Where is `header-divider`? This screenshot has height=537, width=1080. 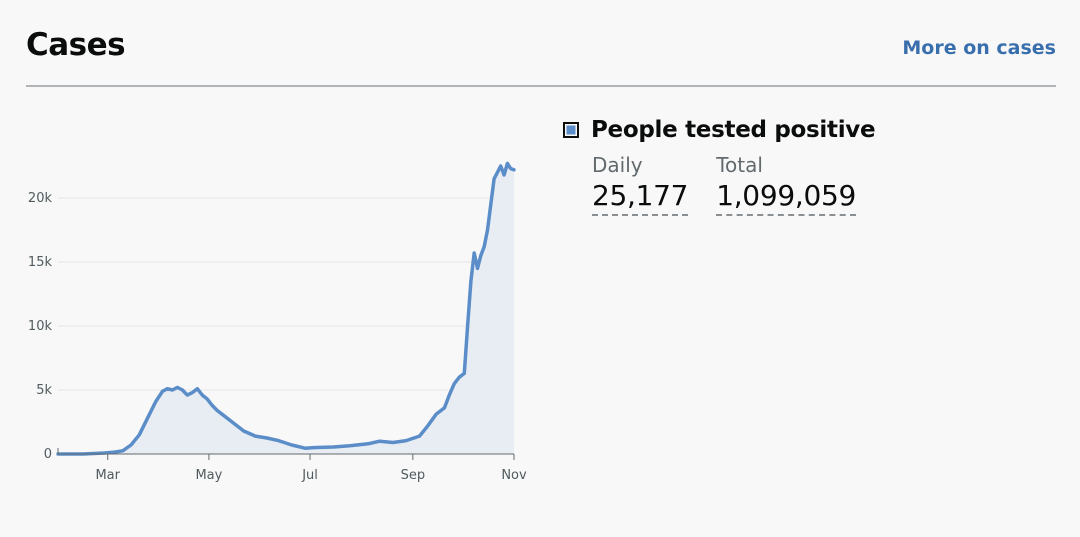 header-divider is located at coordinates (541, 86).